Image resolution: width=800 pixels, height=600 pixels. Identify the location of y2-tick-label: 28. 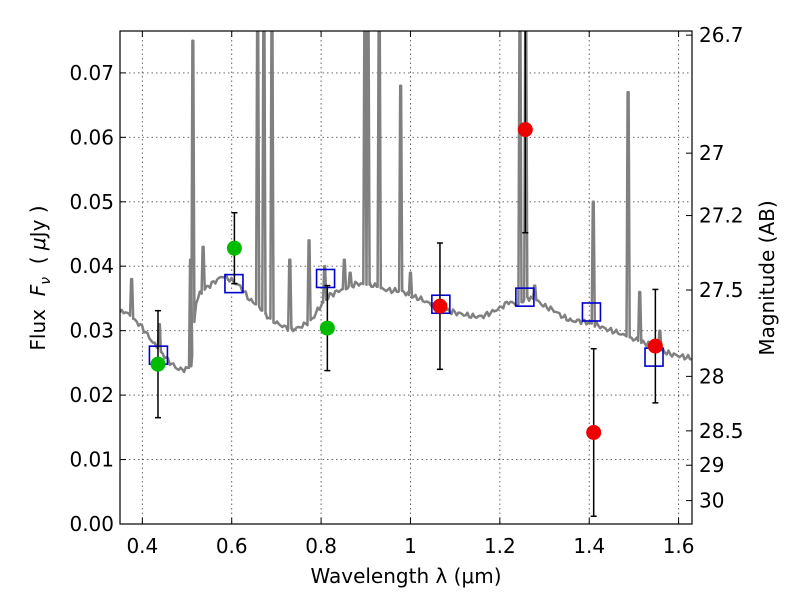
(711, 376).